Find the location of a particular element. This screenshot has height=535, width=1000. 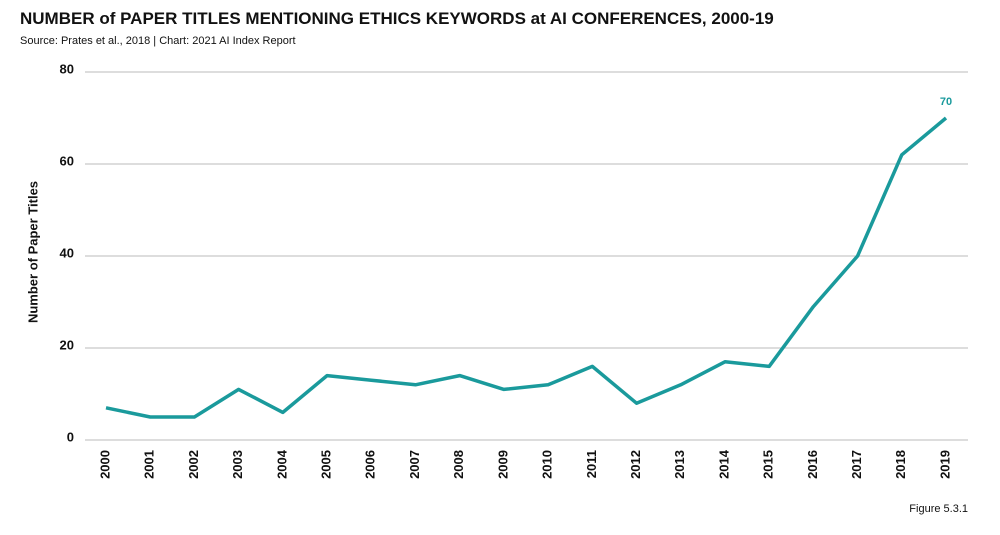

x-tick-label: 2015 is located at coordinates (768, 464).